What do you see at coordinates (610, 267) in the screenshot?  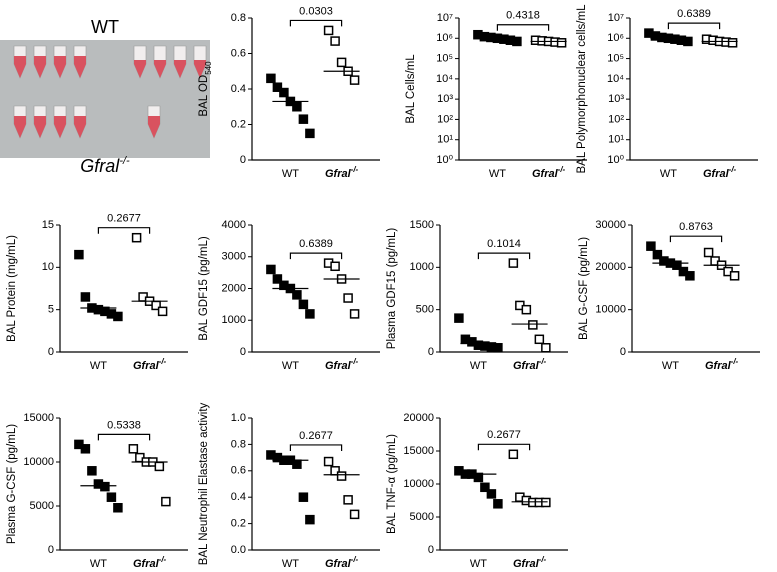 I see `y-tick-label: 20000` at bounding box center [610, 267].